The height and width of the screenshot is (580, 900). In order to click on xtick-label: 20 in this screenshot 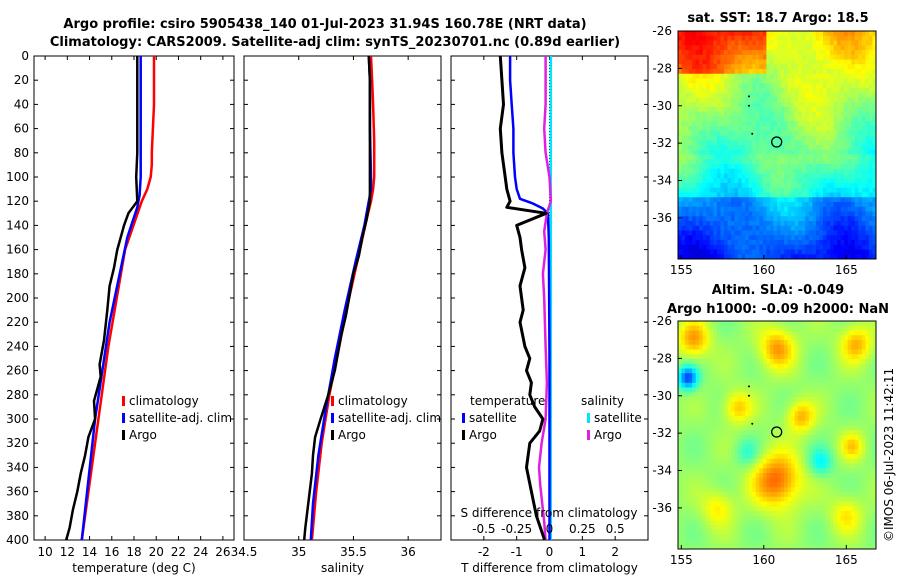, I will do `click(156, 552)`.